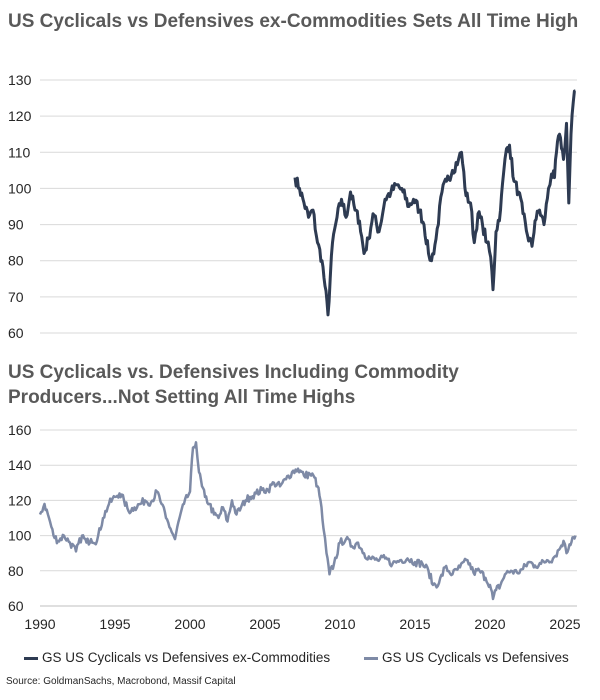 The width and height of the screenshot is (600, 700). I want to click on y-tick-label: 160, so click(20, 430).